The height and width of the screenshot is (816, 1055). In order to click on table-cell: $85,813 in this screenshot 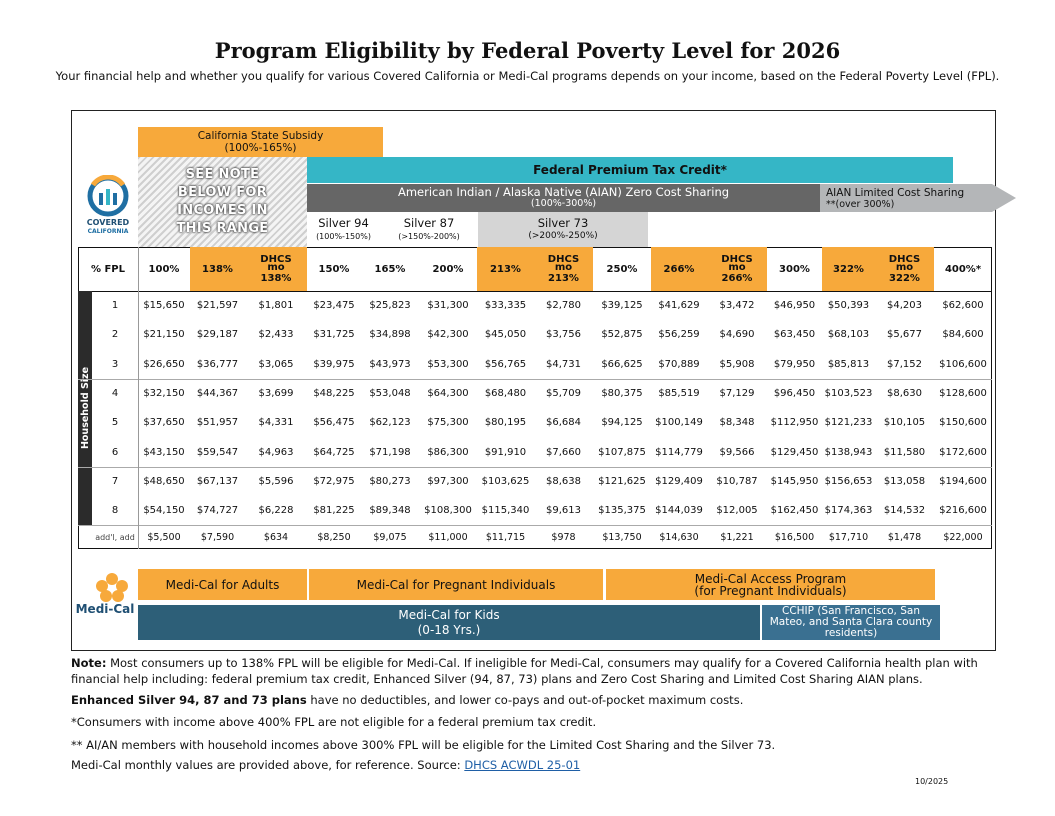, I will do `click(848, 364)`.